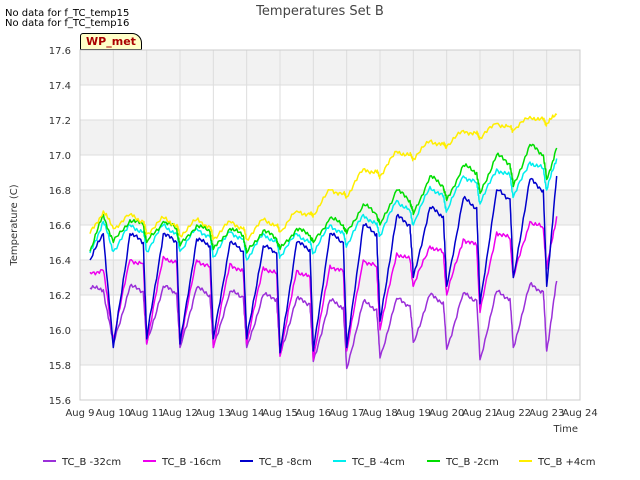 This screenshot has height=480, width=640. Describe the element at coordinates (579, 413) in the screenshot. I see `x-tick-label: Aug 24` at that location.